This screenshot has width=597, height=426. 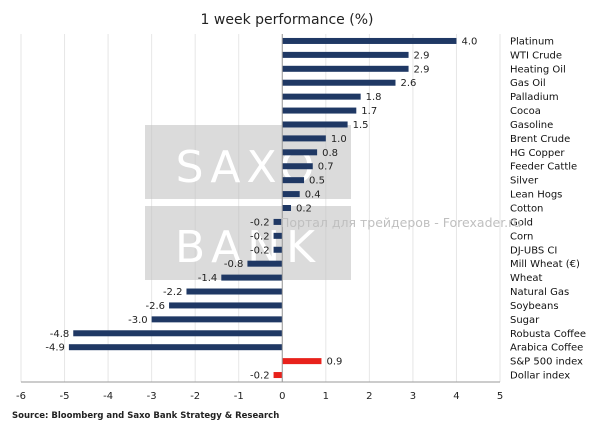 I want to click on chart-title: 1 week performance (%), so click(x=287, y=20).